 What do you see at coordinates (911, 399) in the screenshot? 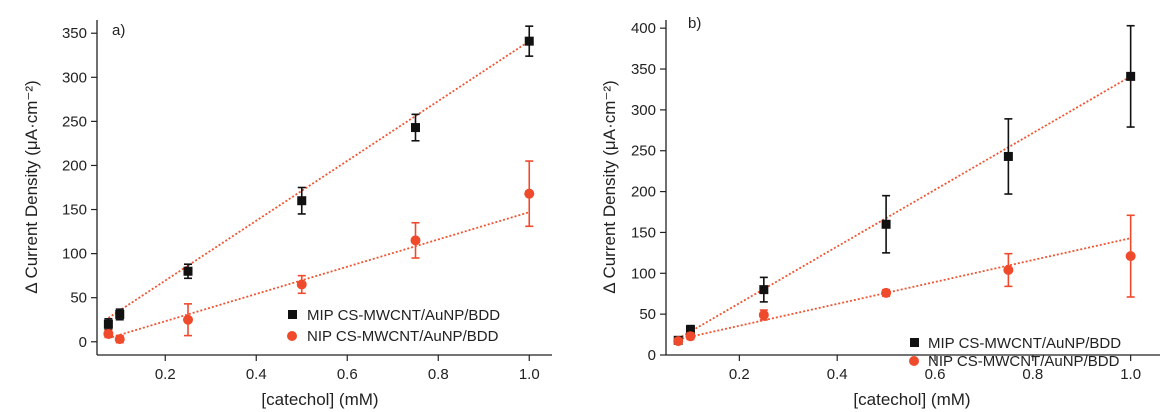
I see `panel-b-x-axis-label: [catechol] (mM)` at bounding box center [911, 399].